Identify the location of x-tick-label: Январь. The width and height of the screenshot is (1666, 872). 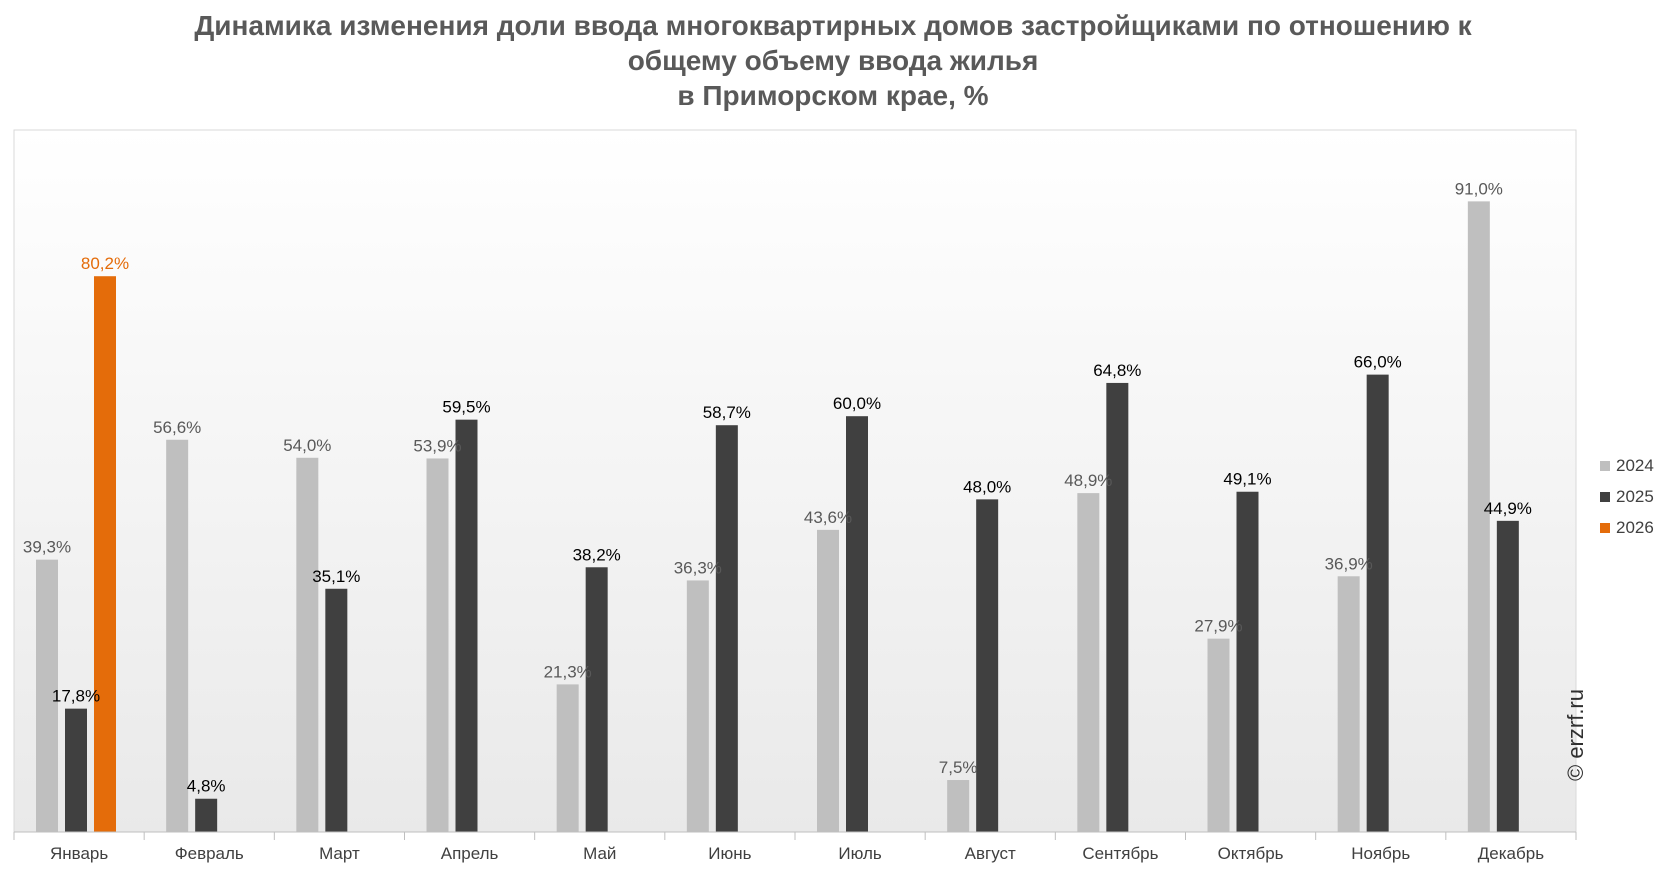
(79, 853).